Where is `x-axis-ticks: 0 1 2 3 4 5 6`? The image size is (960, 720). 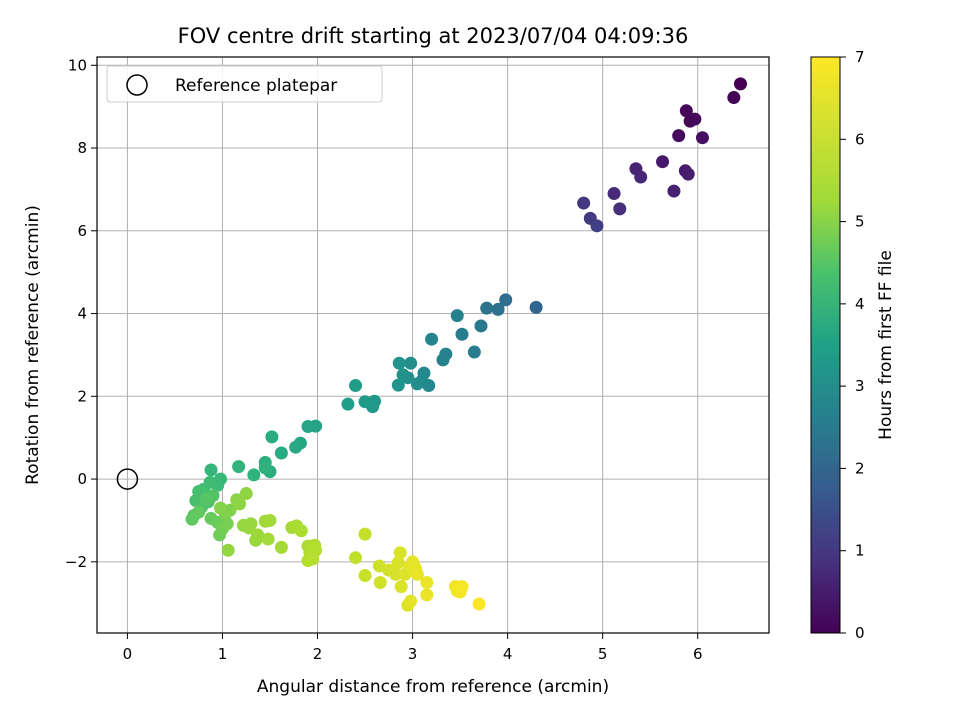
x-axis-ticks: 0 1 2 3 4 5 6 is located at coordinates (413, 648).